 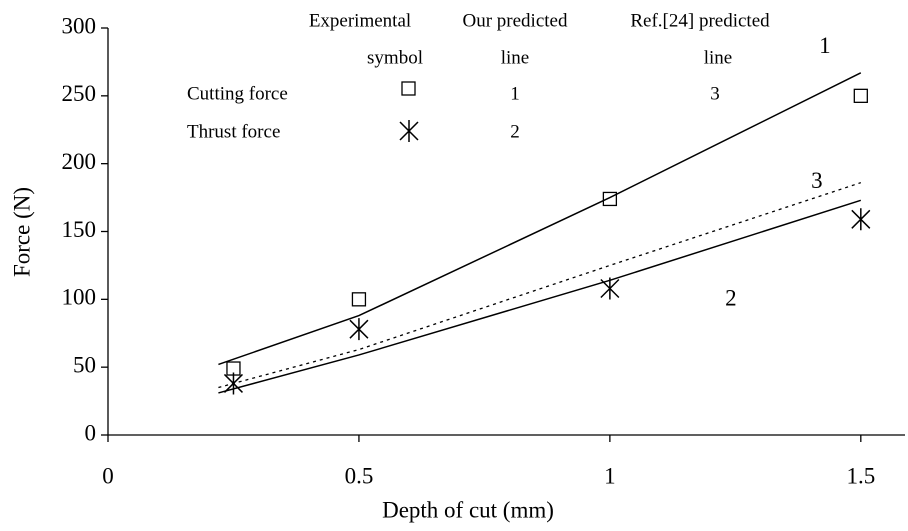 What do you see at coordinates (515, 93) in the screenshot?
I see `legend-line-label: 1` at bounding box center [515, 93].